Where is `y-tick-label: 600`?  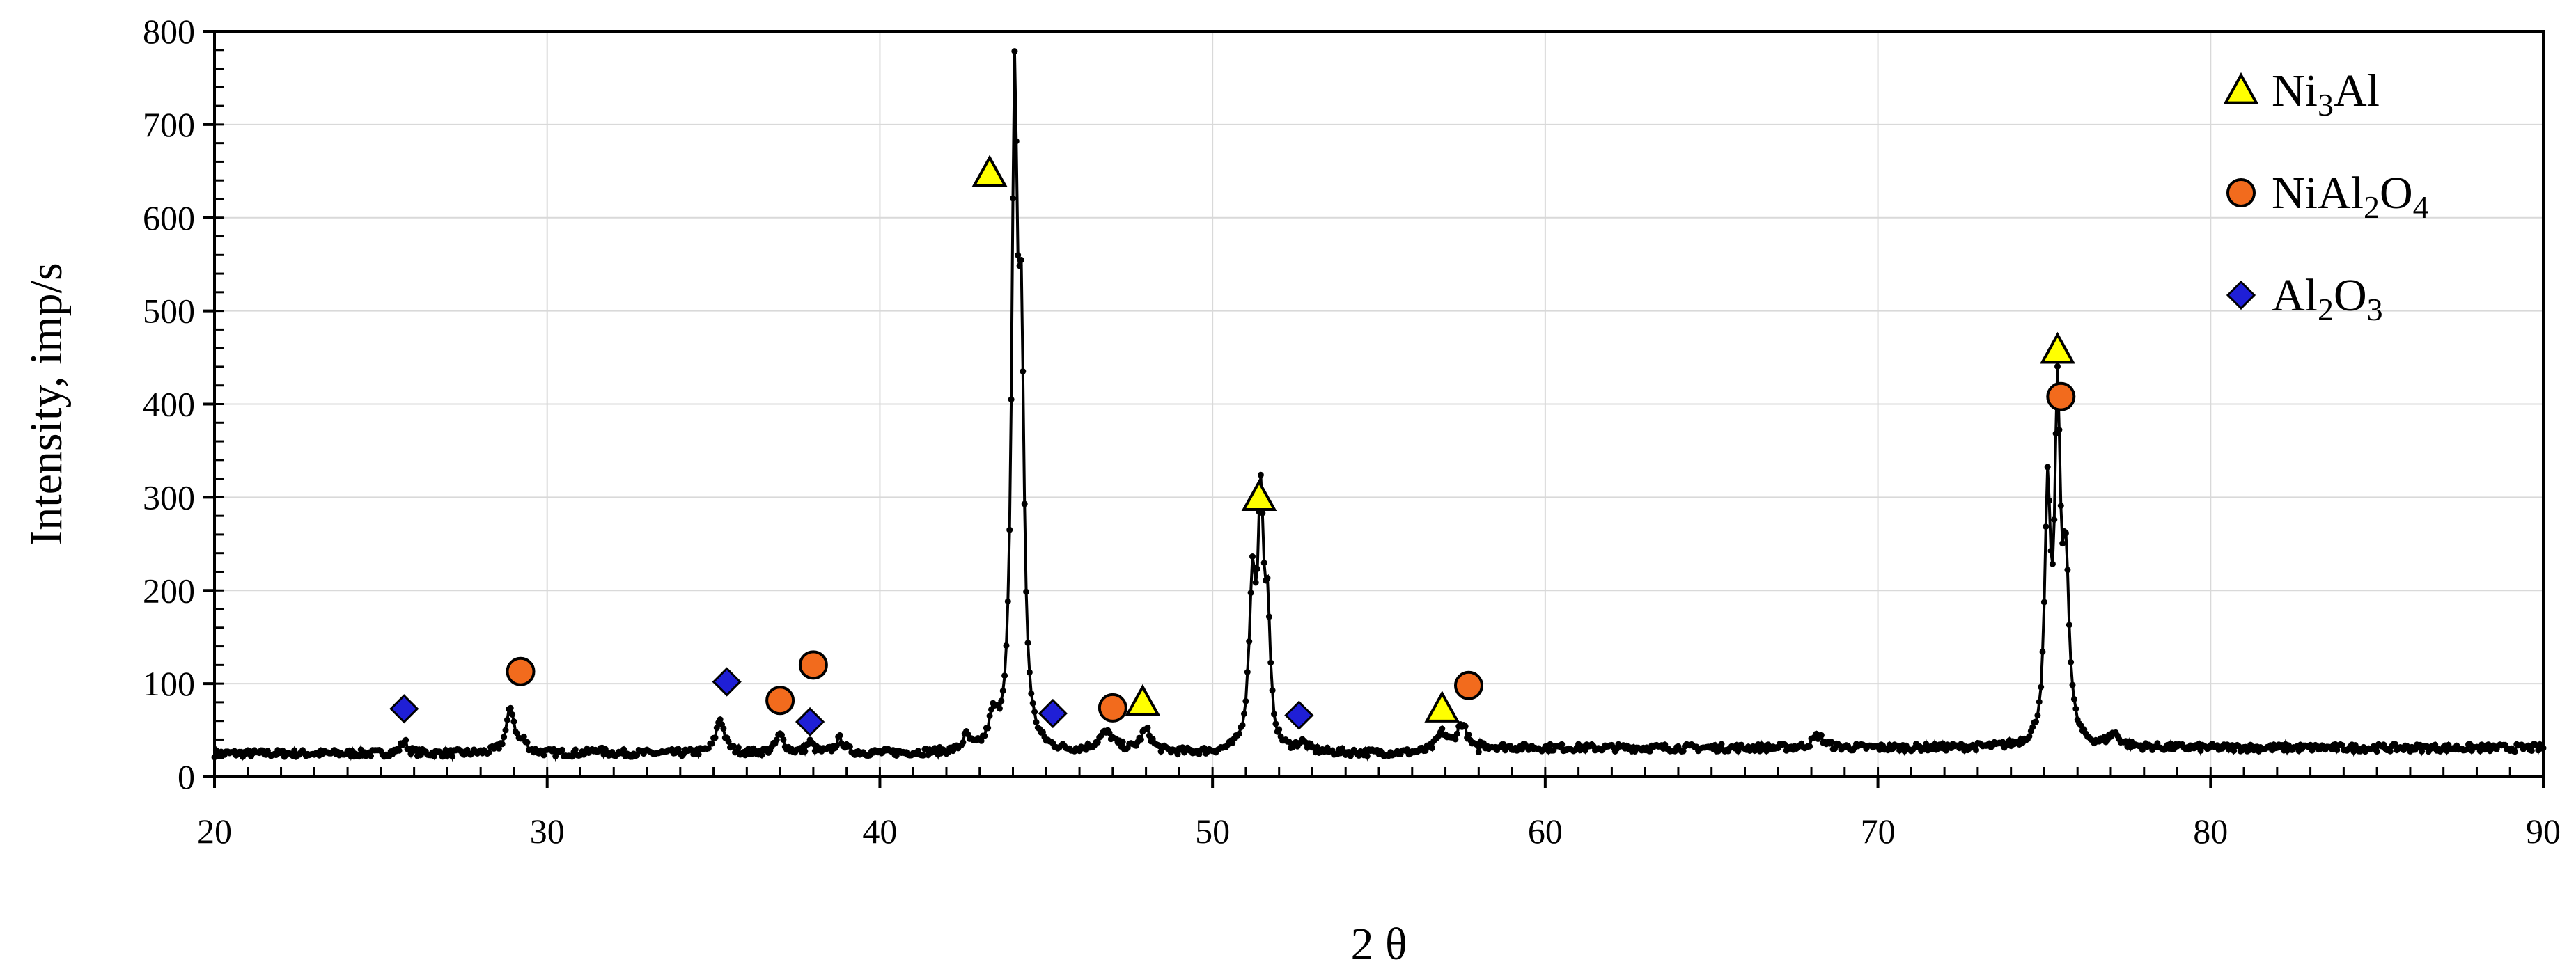 y-tick-label: 600 is located at coordinates (169, 218).